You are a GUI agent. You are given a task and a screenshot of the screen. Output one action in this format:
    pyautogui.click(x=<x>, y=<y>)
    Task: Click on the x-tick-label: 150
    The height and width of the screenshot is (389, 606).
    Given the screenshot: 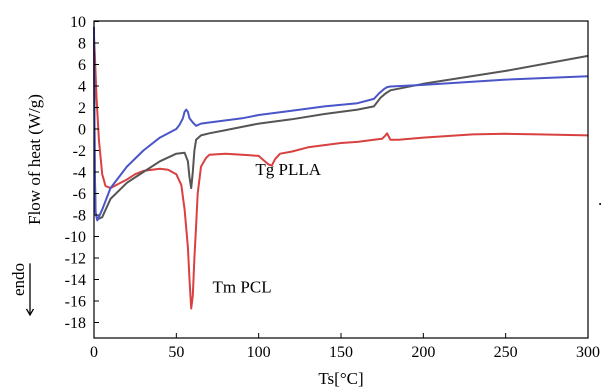 What is the action you would take?
    pyautogui.click(x=341, y=352)
    